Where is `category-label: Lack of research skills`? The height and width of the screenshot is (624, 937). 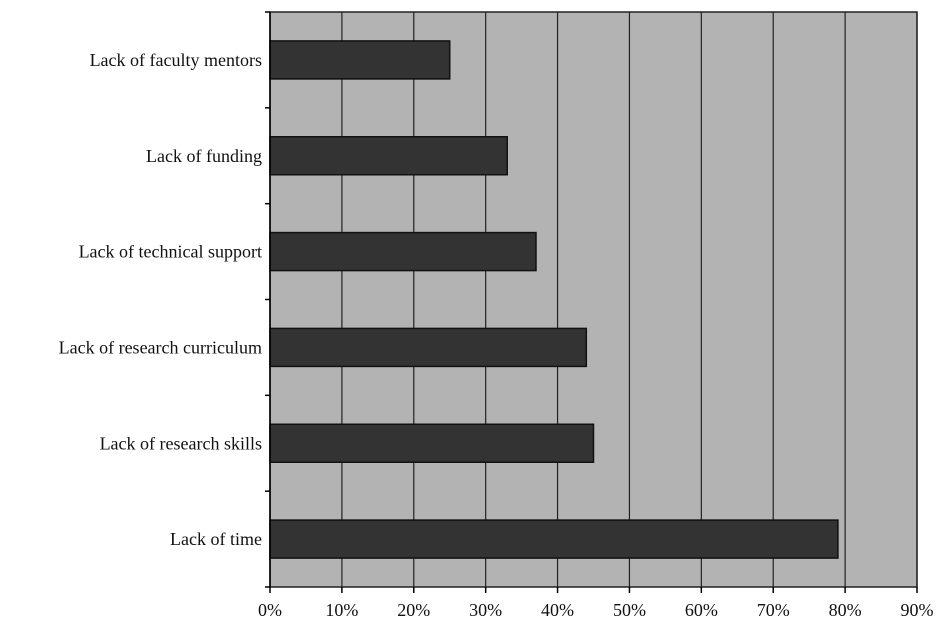 category-label: Lack of research skills is located at coordinates (181, 443).